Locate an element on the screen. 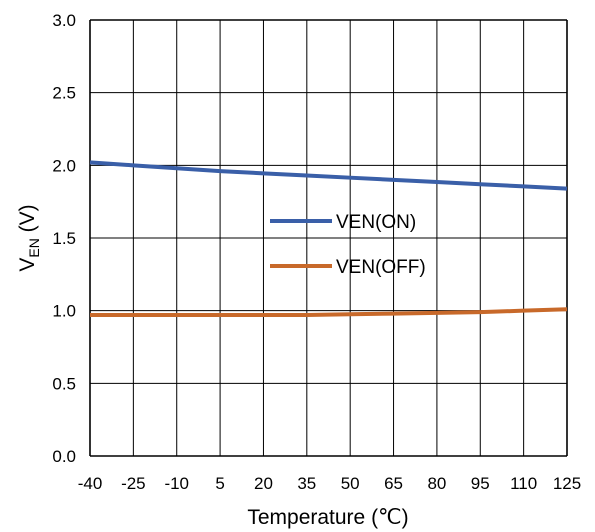 Image resolution: width=595 pixels, height=532 pixels. series-line-ven-off is located at coordinates (329, 312).